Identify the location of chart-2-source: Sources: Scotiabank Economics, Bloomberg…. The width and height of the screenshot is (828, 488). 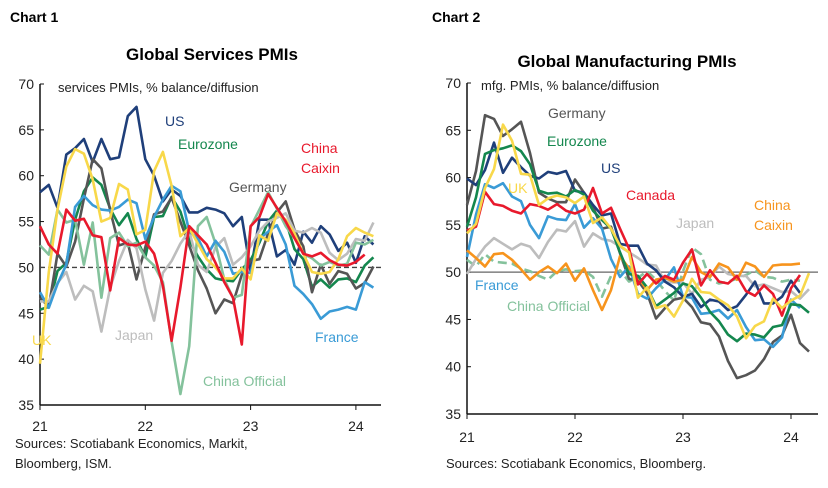
(576, 463).